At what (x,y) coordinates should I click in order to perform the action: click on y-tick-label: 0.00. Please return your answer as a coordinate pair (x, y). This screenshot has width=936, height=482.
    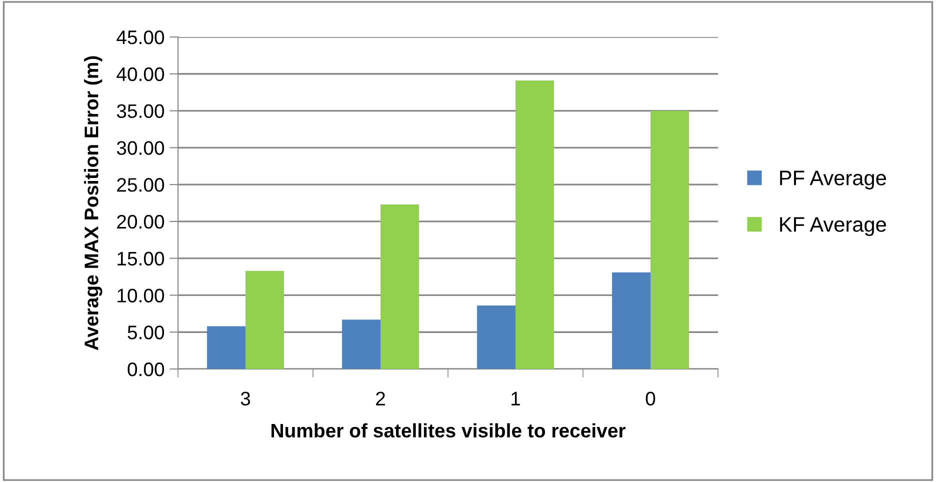
    Looking at the image, I should click on (146, 369).